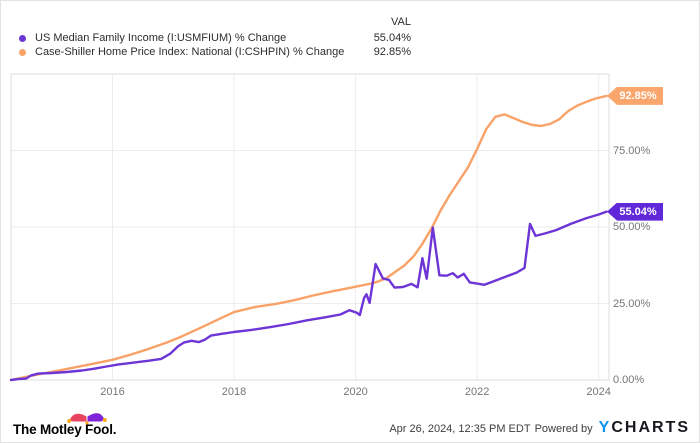  What do you see at coordinates (632, 227) in the screenshot?
I see `y-axis-tick-label: 50.00%` at bounding box center [632, 227].